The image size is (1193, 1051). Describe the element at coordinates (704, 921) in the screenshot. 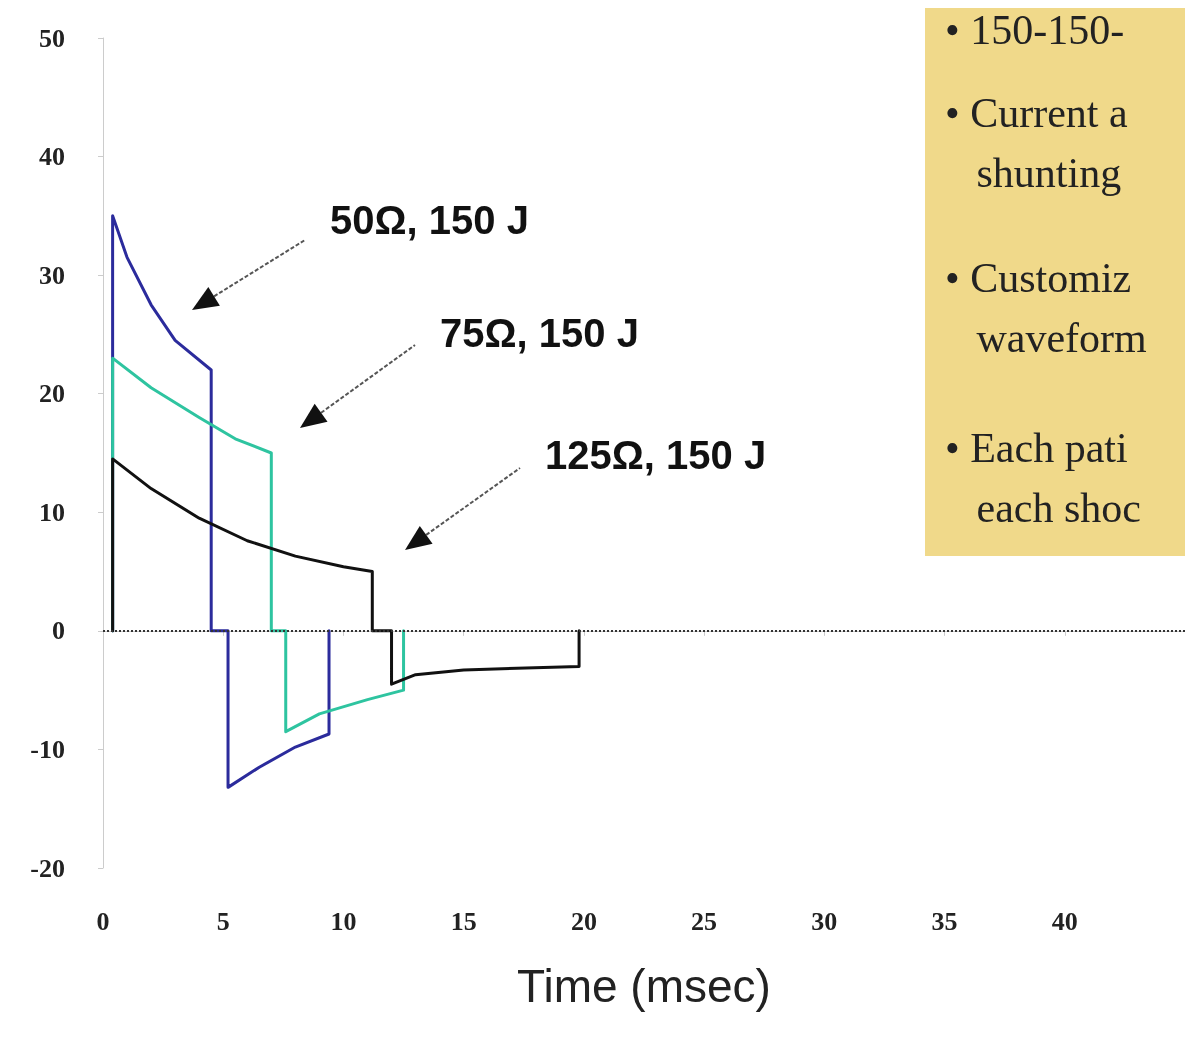

I see `x-tick-label: 25` at that location.